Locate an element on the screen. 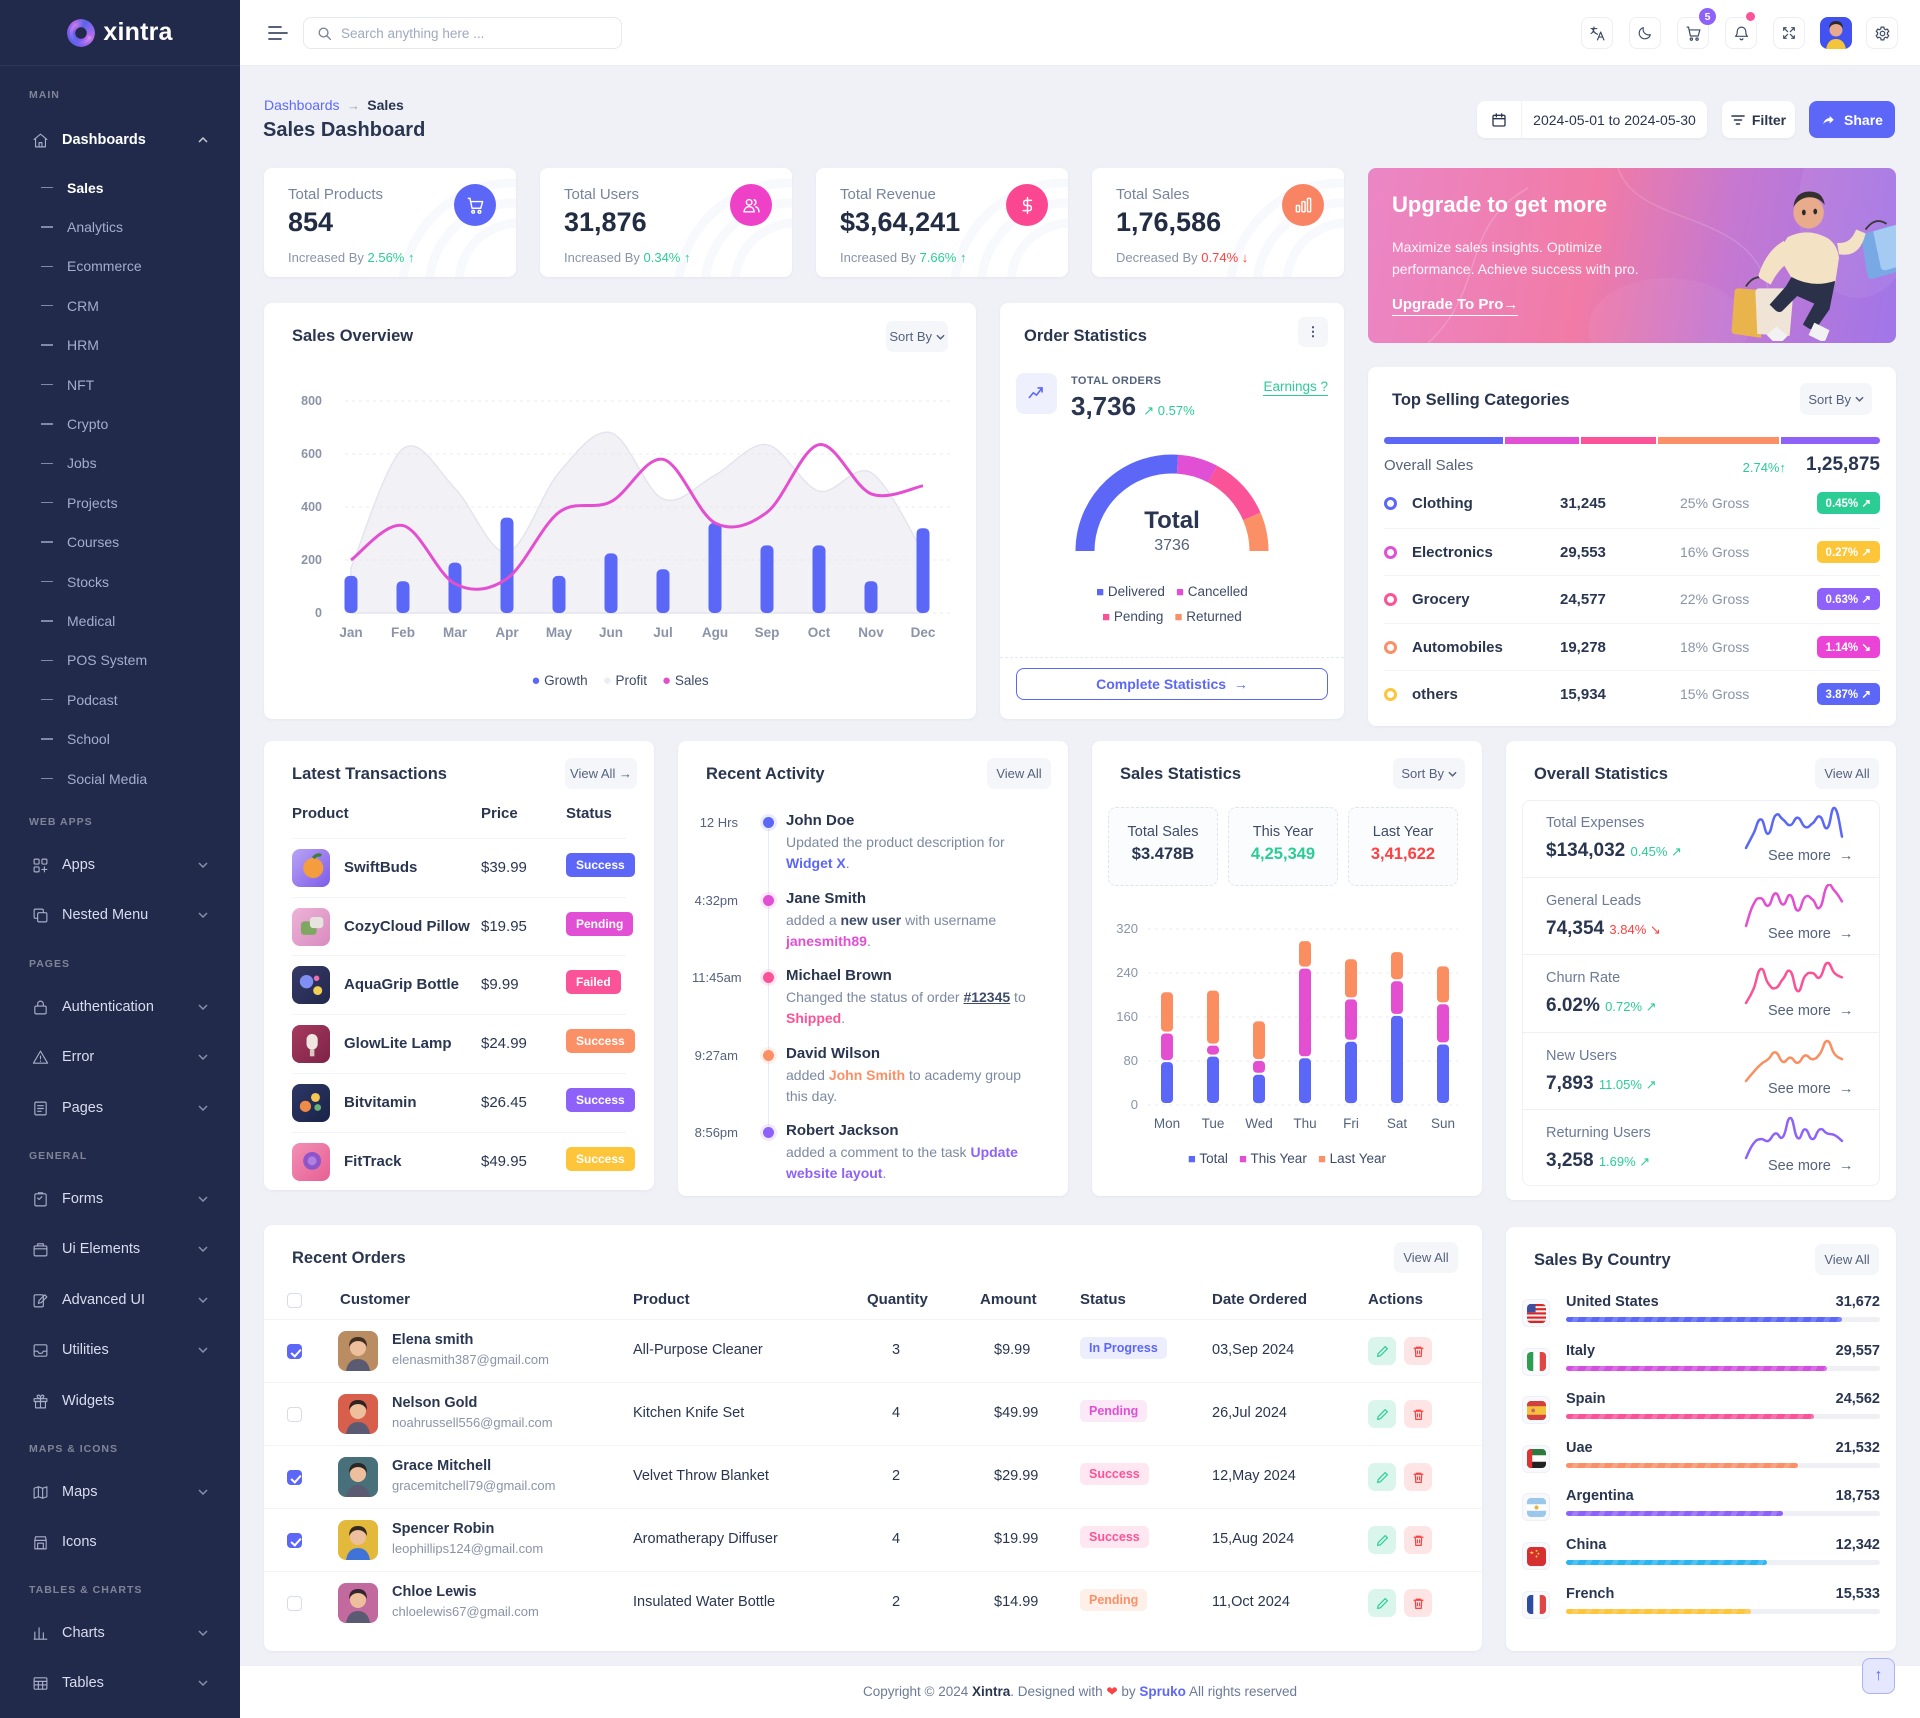  svg-text: 200 is located at coordinates (311, 560).